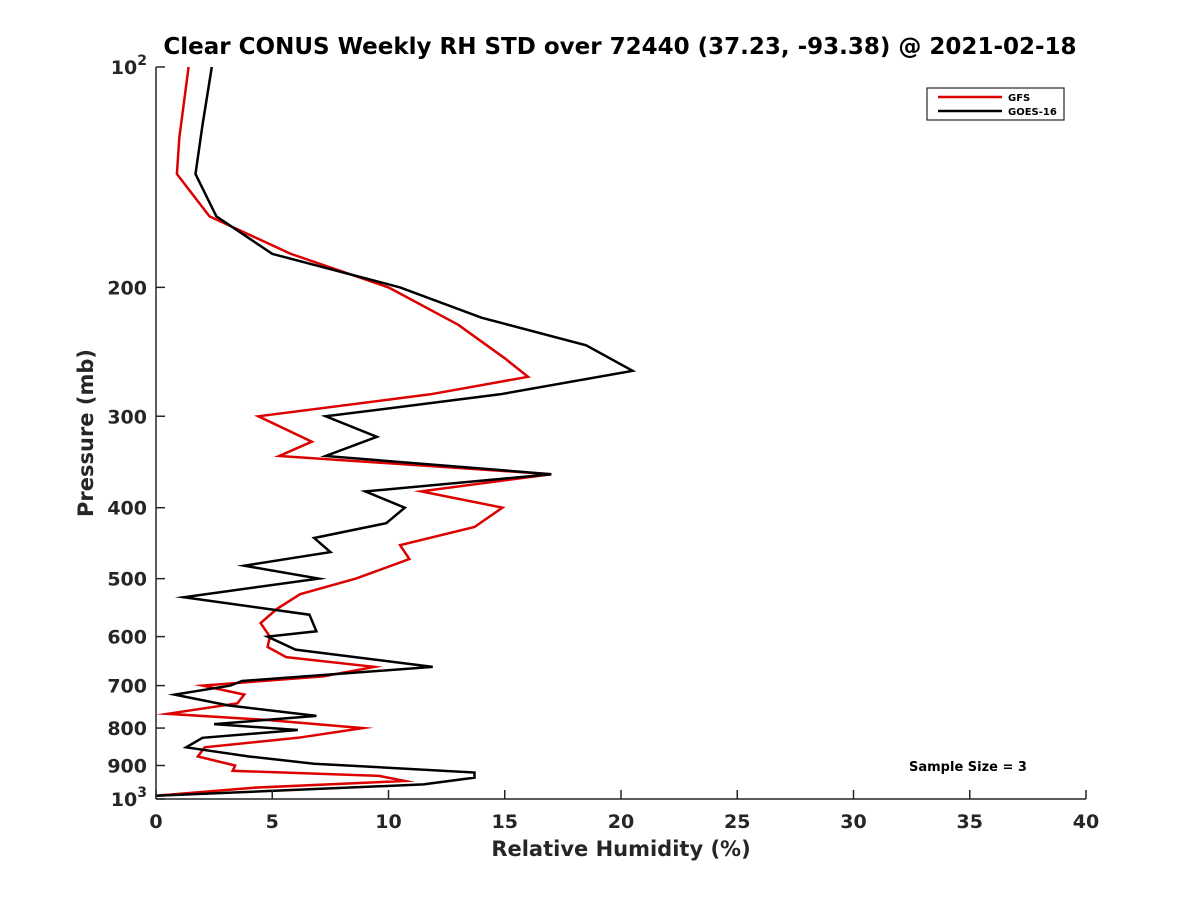 This screenshot has width=1200, height=905. What do you see at coordinates (127, 288) in the screenshot?
I see `y-tick-label: 200` at bounding box center [127, 288].